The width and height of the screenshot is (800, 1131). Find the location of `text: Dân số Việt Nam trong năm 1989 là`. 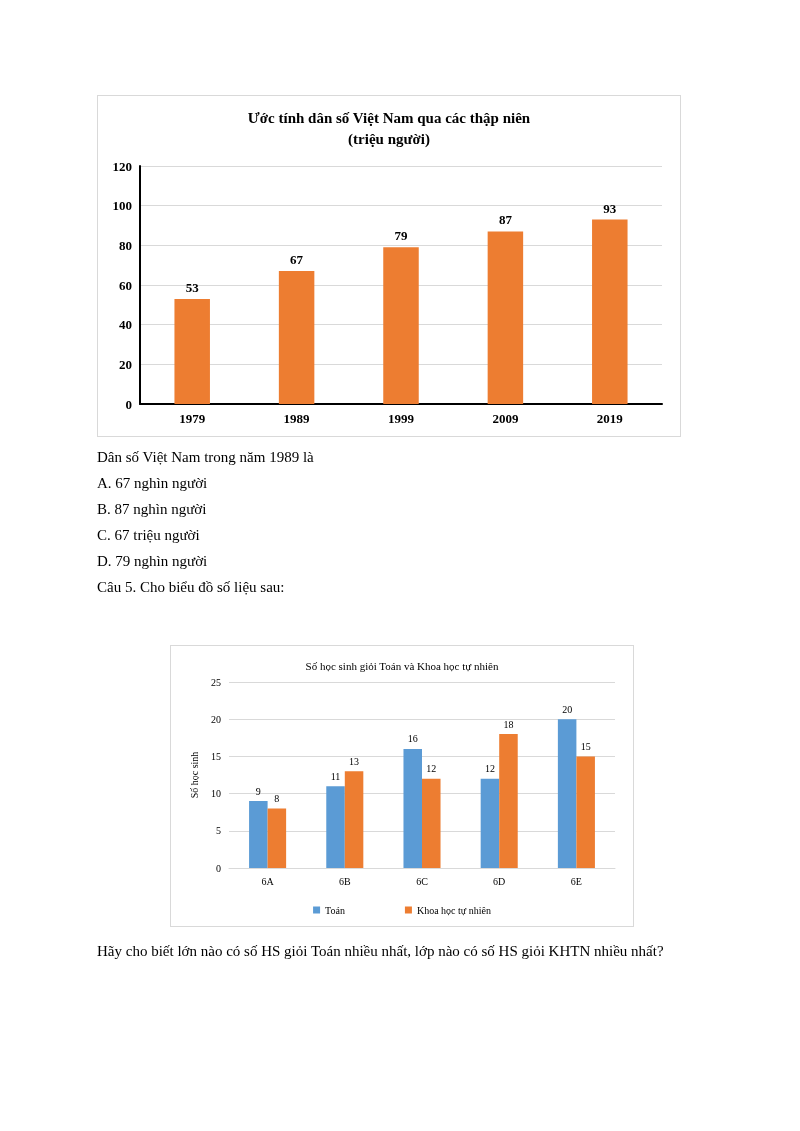

text: Dân số Việt Nam trong năm 1989 là is located at coordinates (206, 457).